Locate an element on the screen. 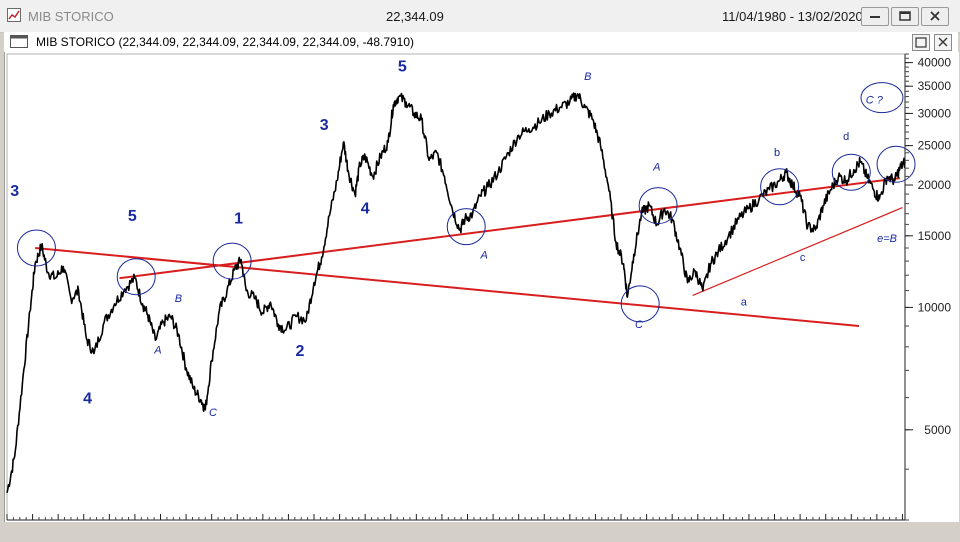  wave-label: a is located at coordinates (744, 303).